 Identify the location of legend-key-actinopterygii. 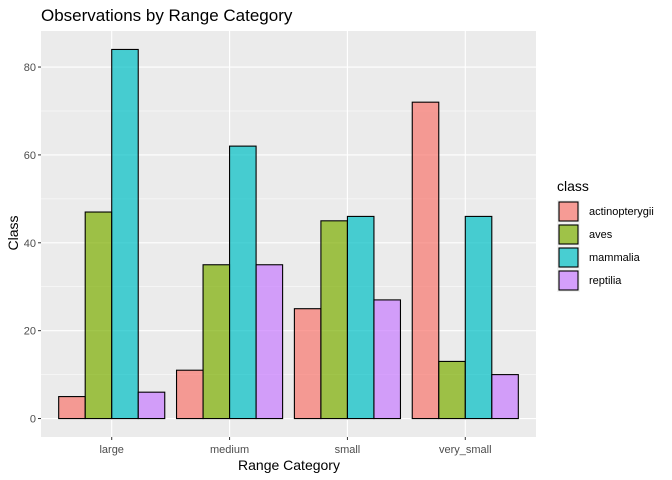
(568, 211).